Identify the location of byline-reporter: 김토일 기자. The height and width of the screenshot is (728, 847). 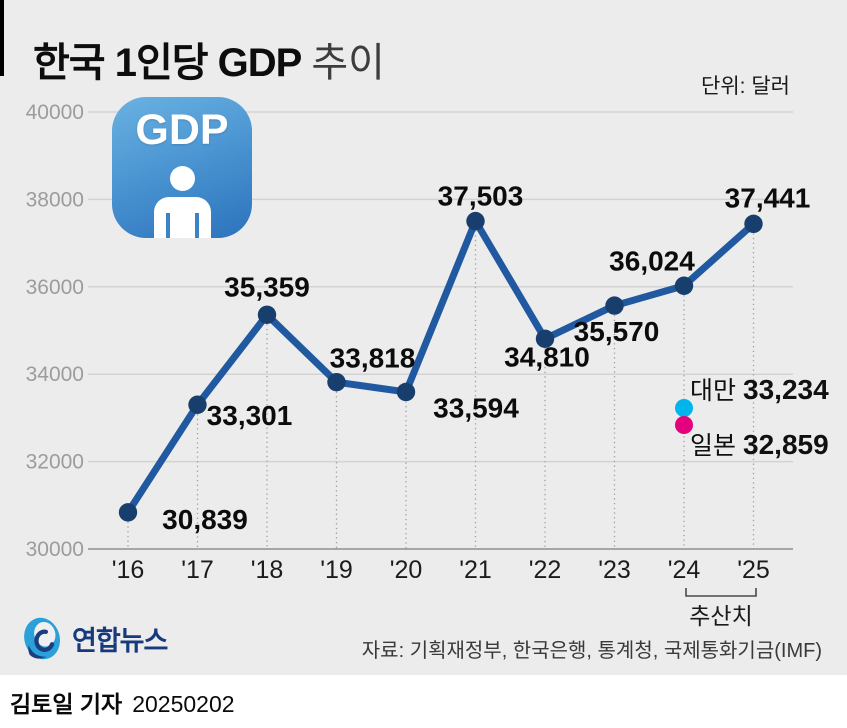
(66, 704).